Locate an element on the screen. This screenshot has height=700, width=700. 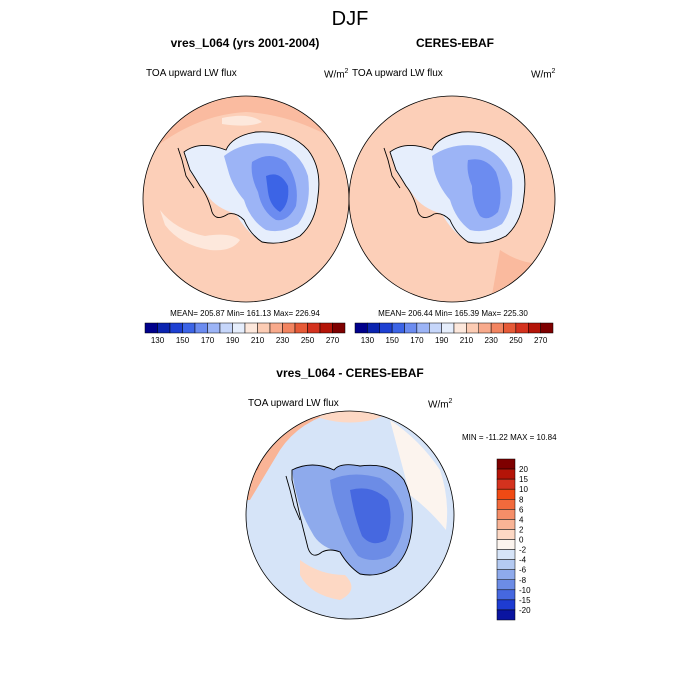
model-colorbar: 130 150 170 190 210 230 250 270 is located at coordinates (245, 333).